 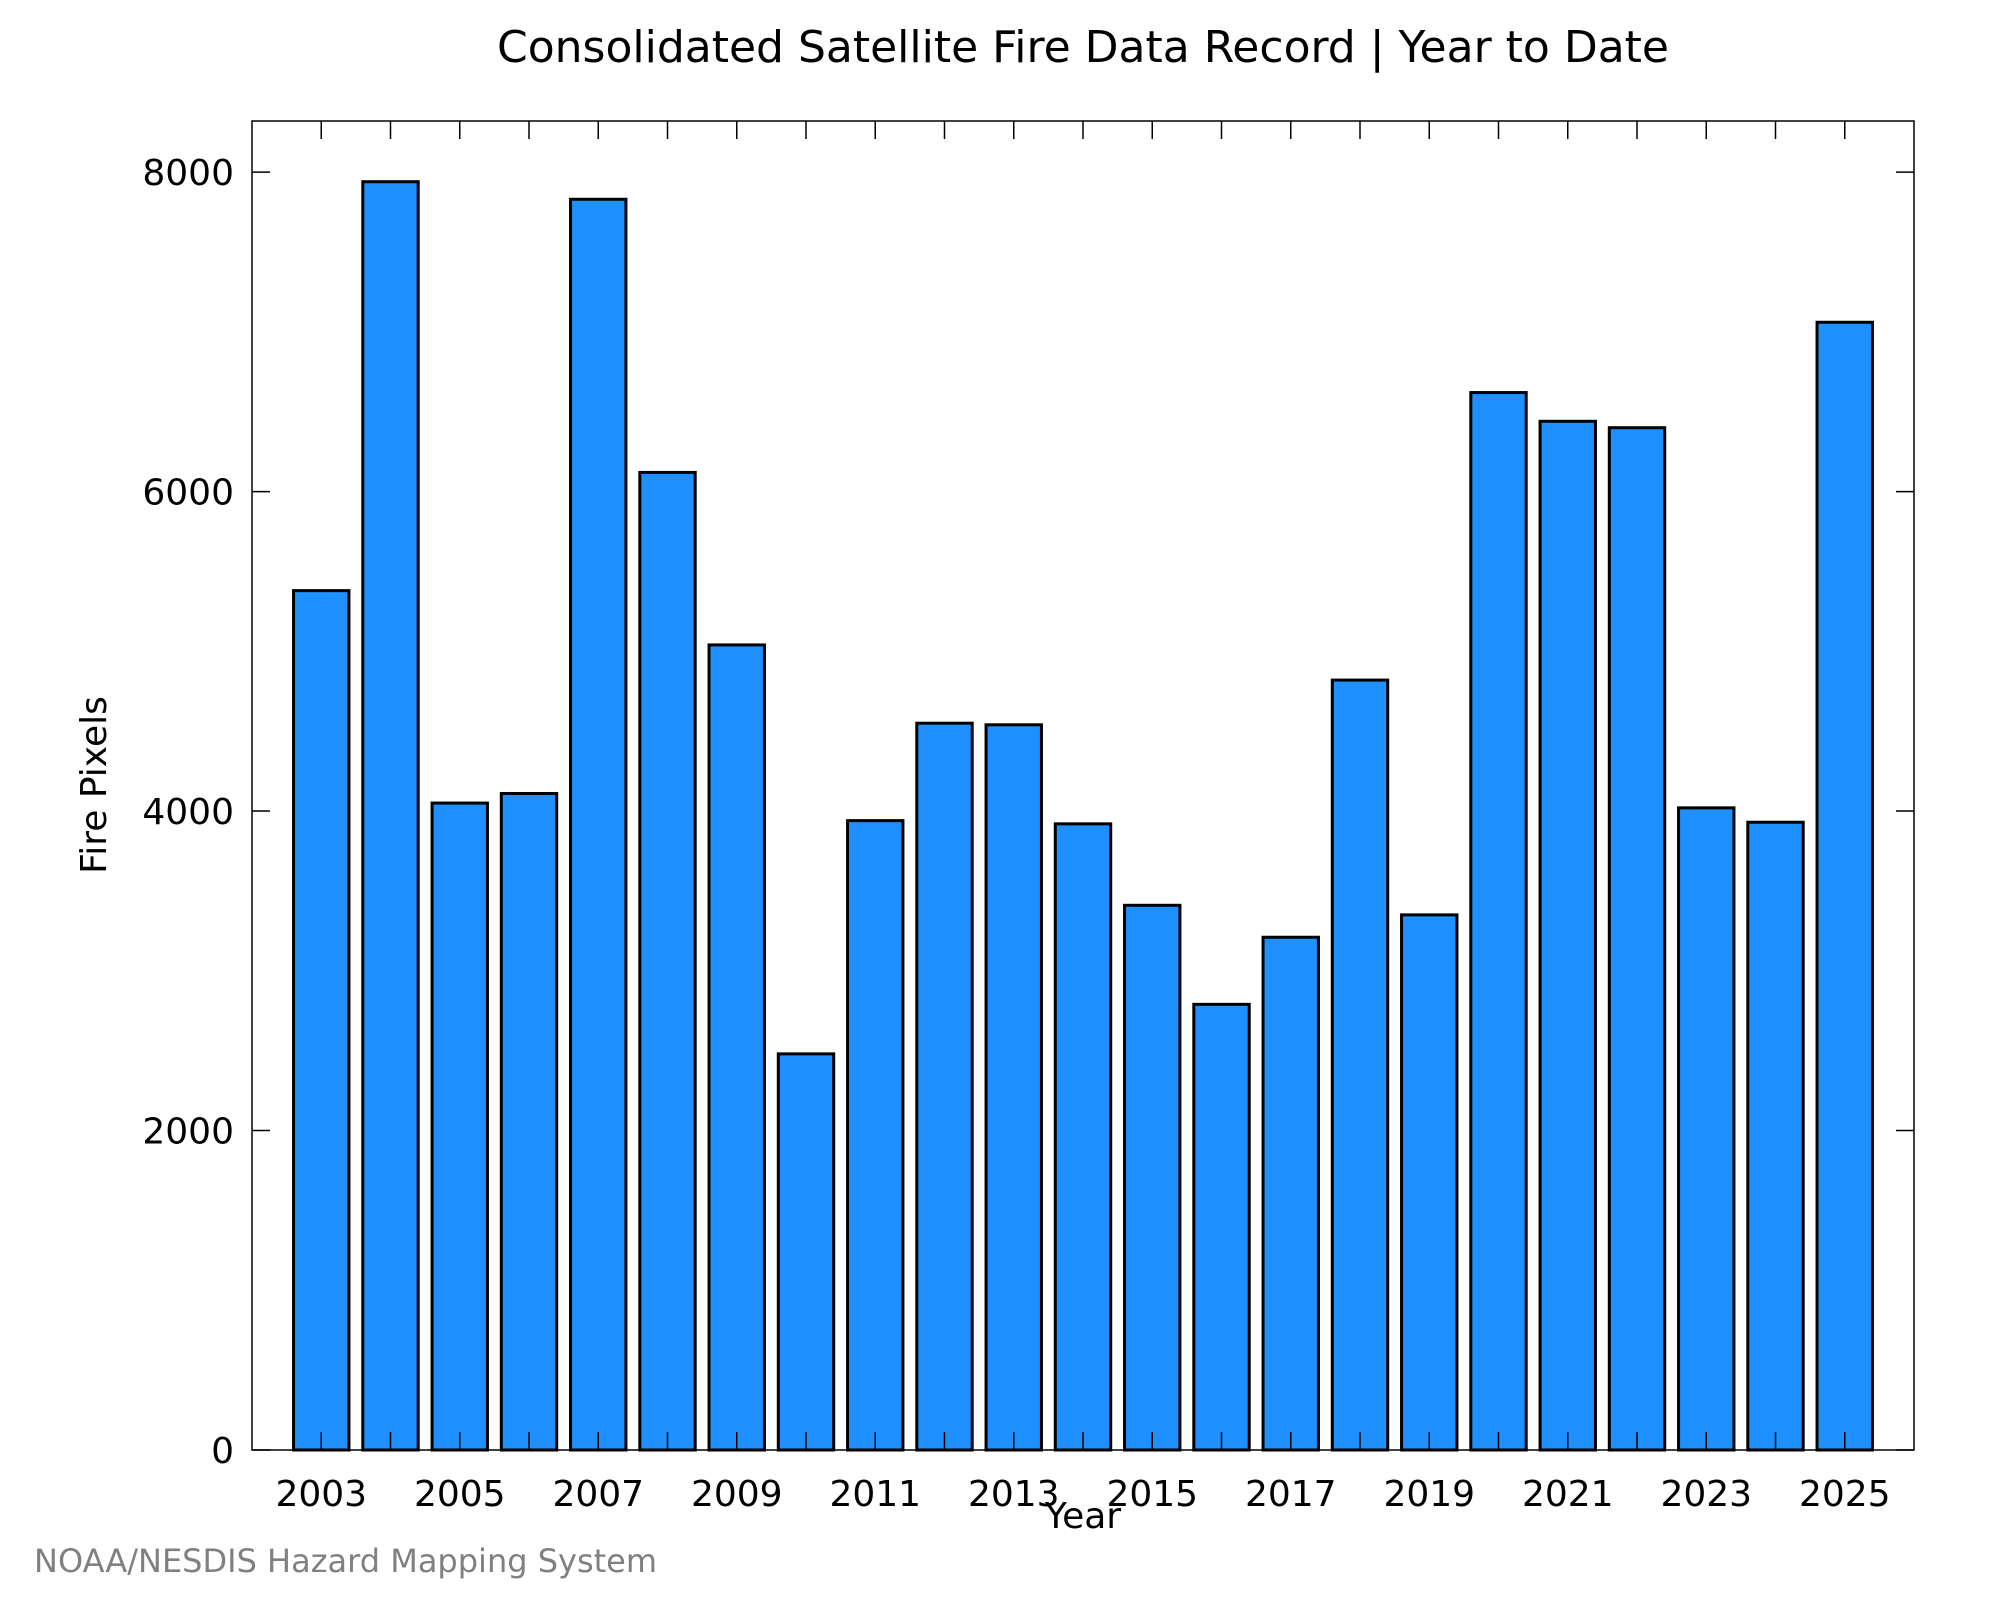 I want to click on y-tick-label: 0, so click(x=222, y=1451).